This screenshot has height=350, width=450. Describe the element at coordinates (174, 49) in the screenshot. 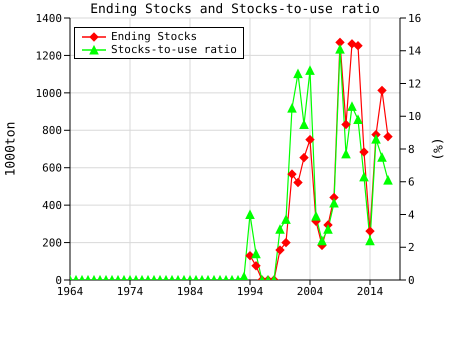

I see `legend-label: Stocks-to-use ratio` at that location.